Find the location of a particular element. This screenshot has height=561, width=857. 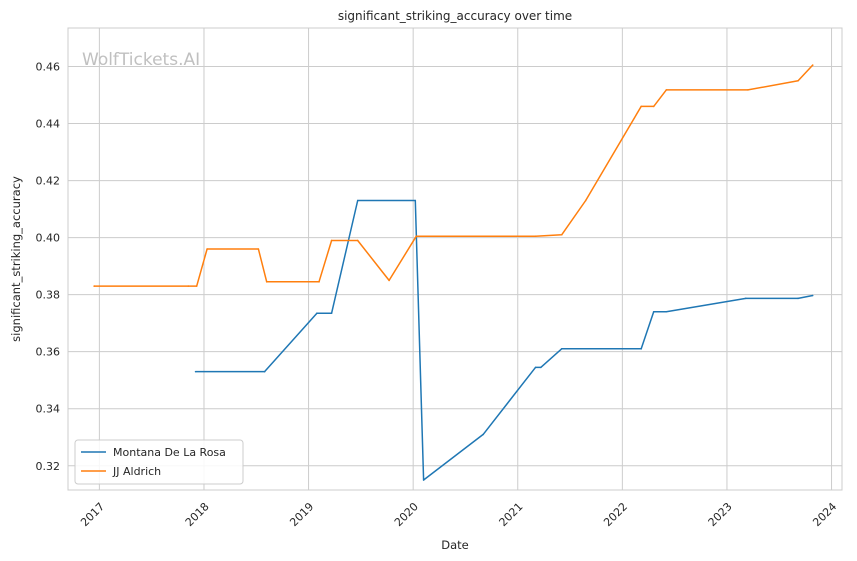

chart-title: significant_striking_accuracy over time is located at coordinates (455, 16).